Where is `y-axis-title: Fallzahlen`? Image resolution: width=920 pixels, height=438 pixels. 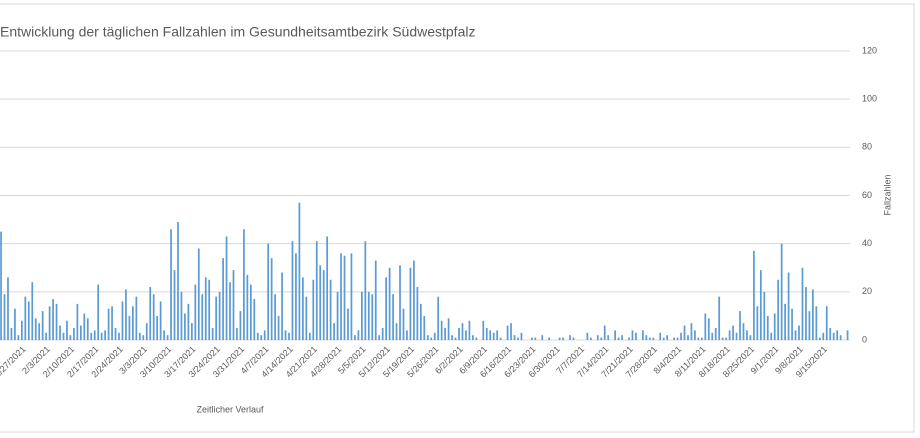 y-axis-title: Fallzahlen is located at coordinates (887, 194).